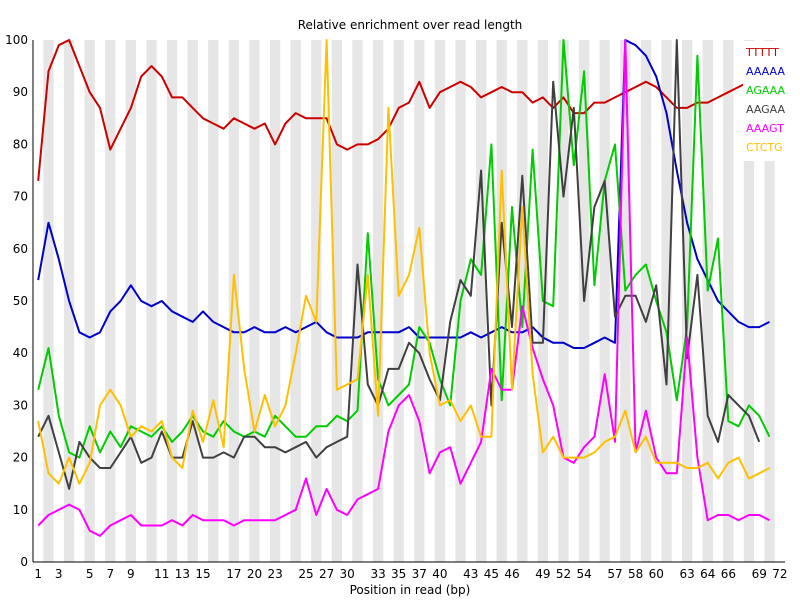 This screenshot has width=800, height=600. What do you see at coordinates (398, 574) in the screenshot?
I see `x-tick-label: 35` at bounding box center [398, 574].